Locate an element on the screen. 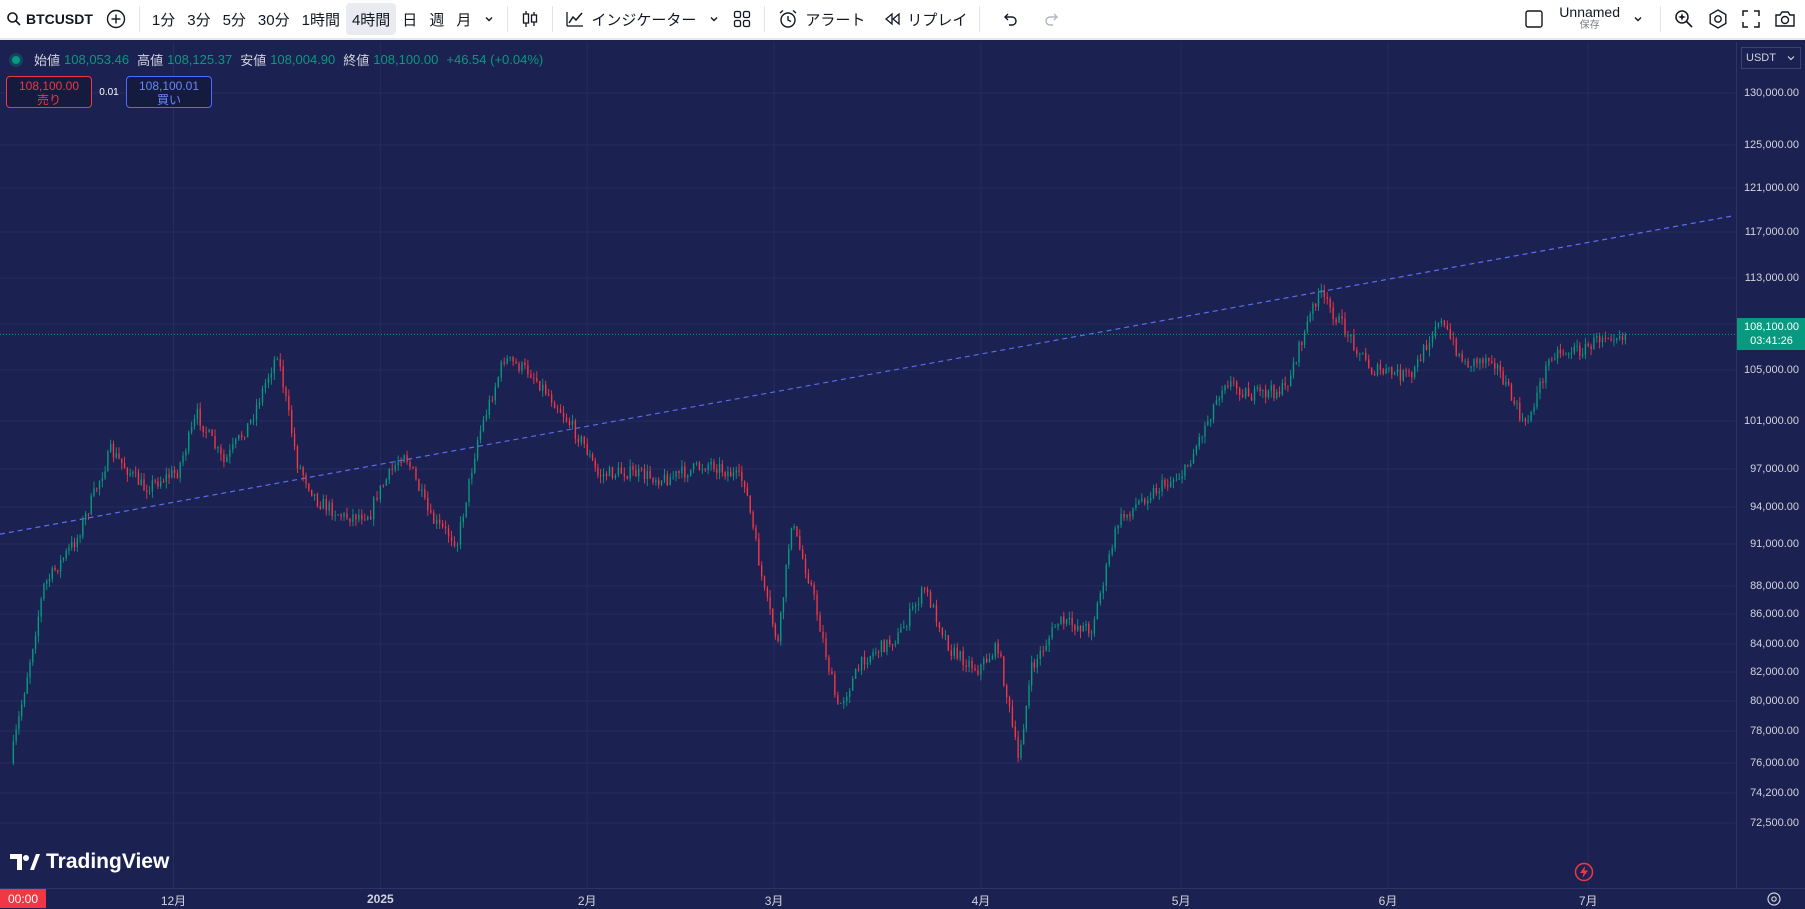 This screenshot has width=1805, height=909. save-status: 保存 is located at coordinates (1589, 25).